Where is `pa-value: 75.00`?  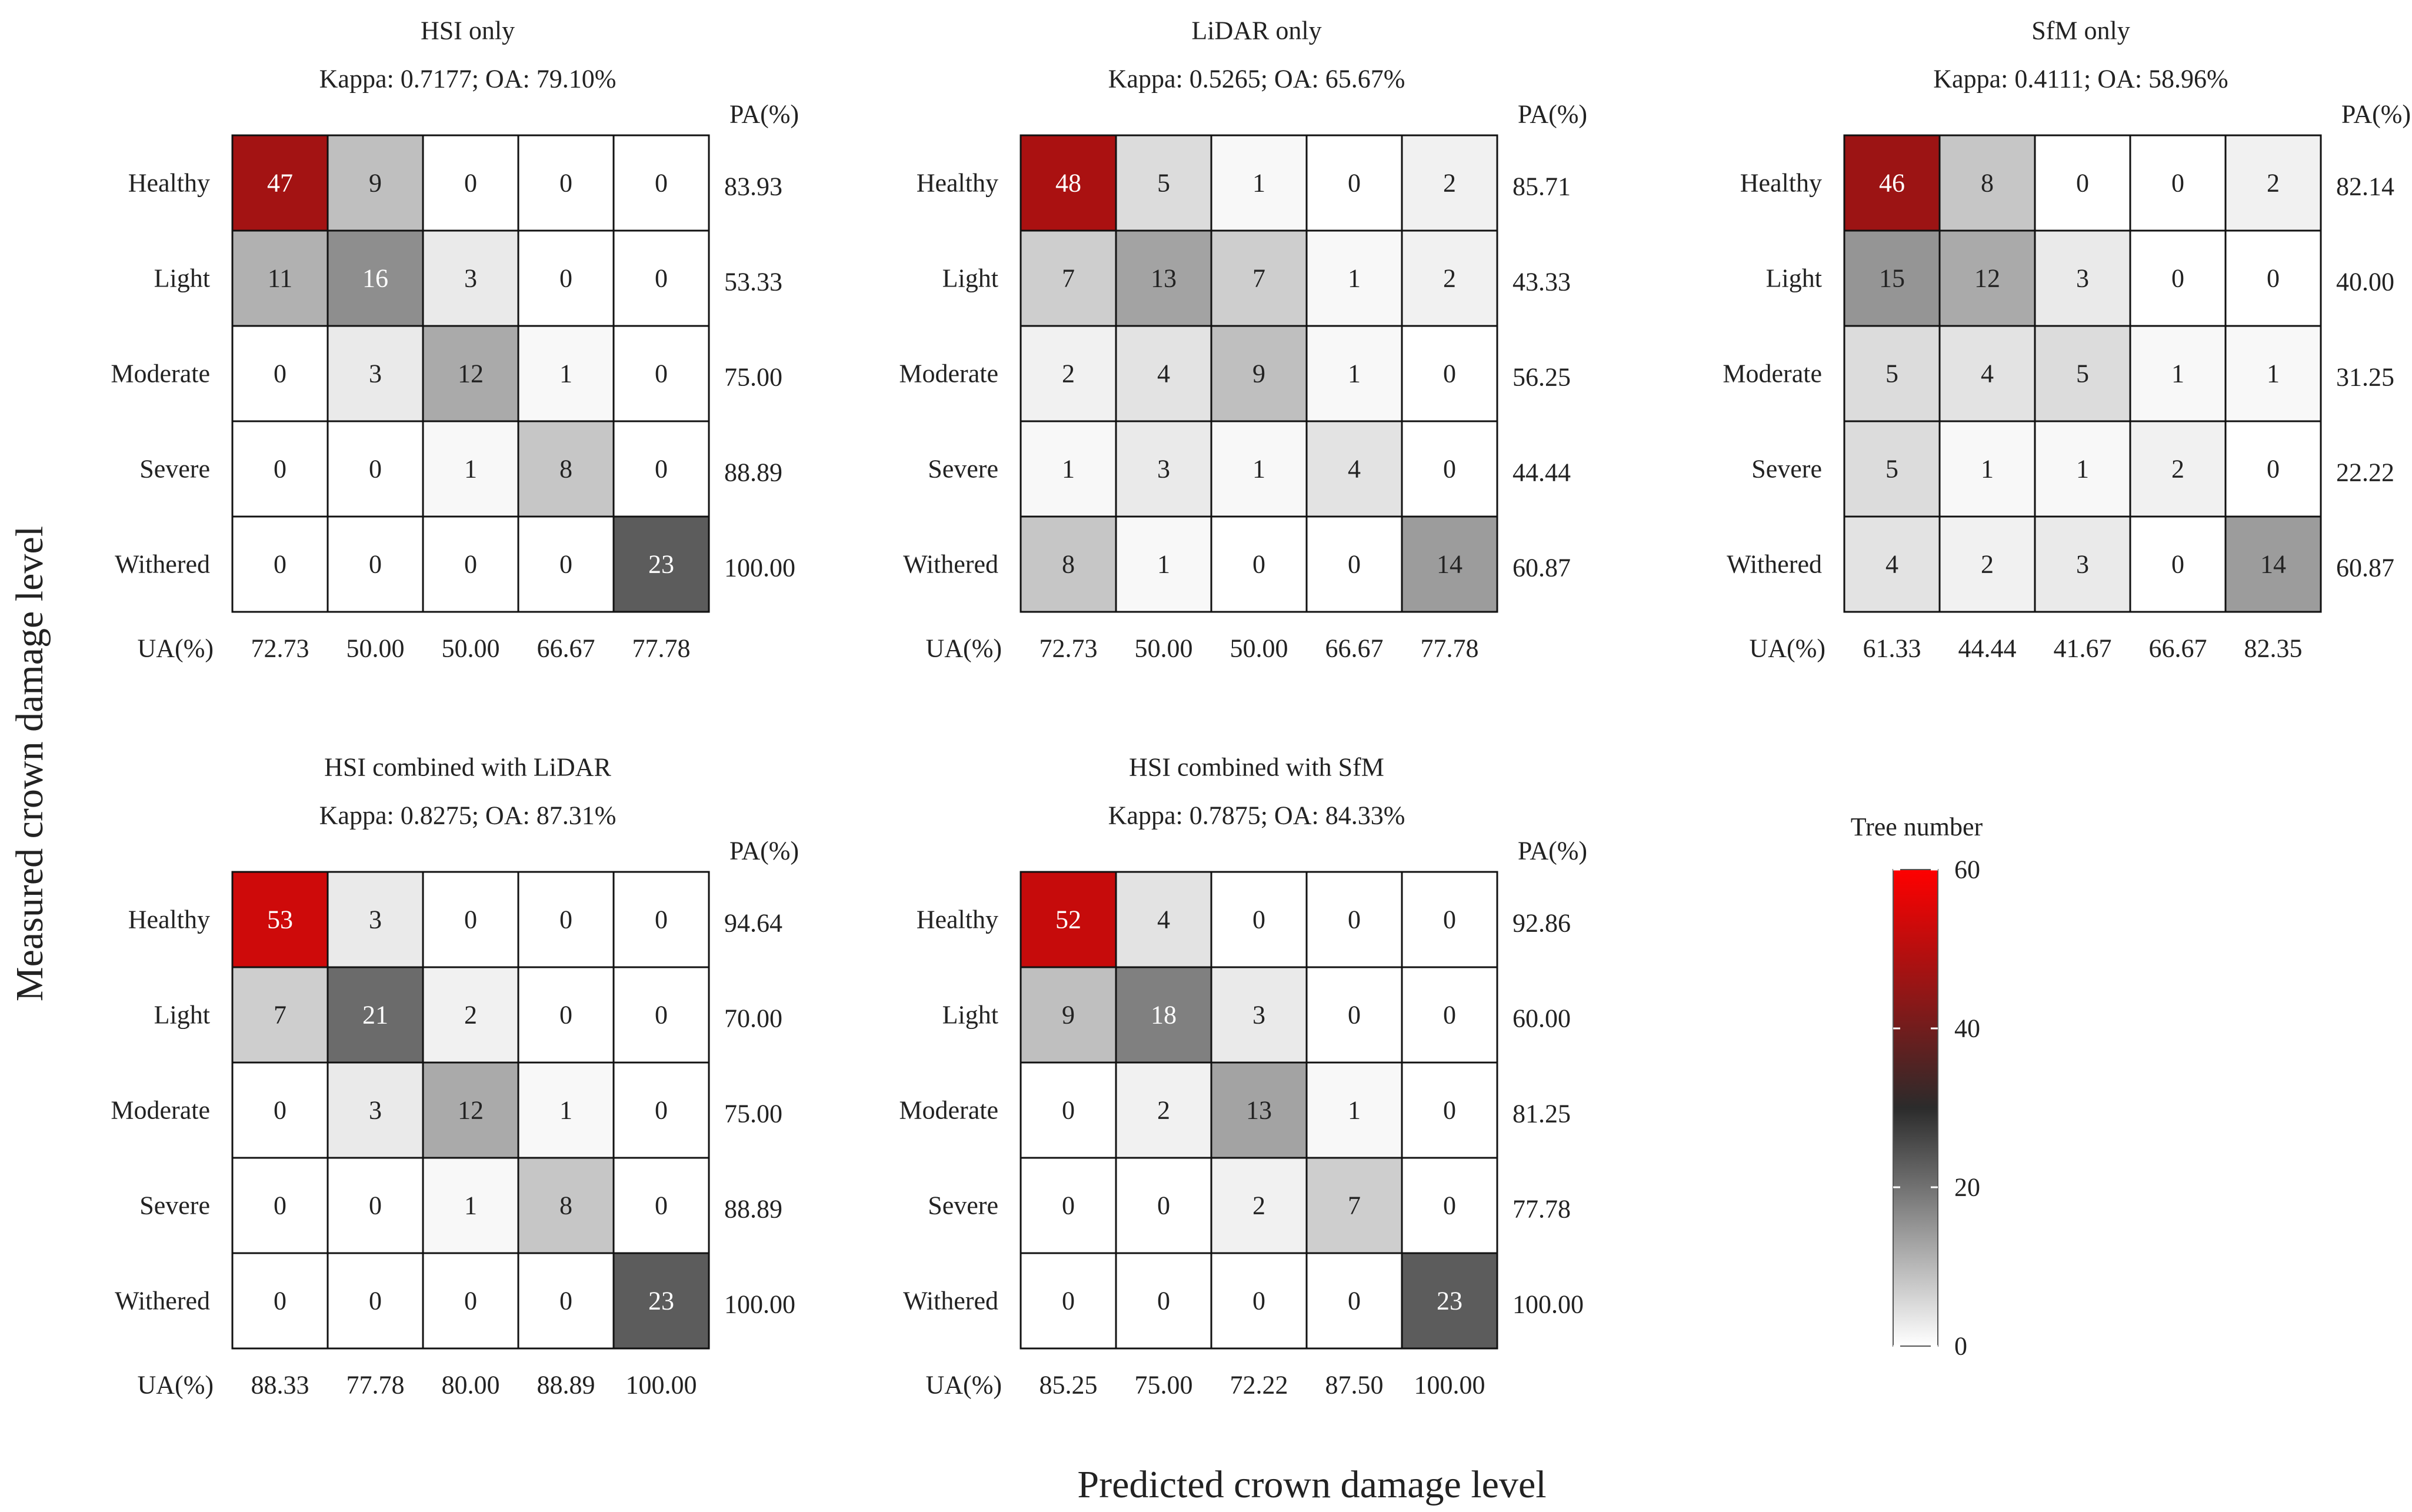 pa-value: 75.00 is located at coordinates (753, 377).